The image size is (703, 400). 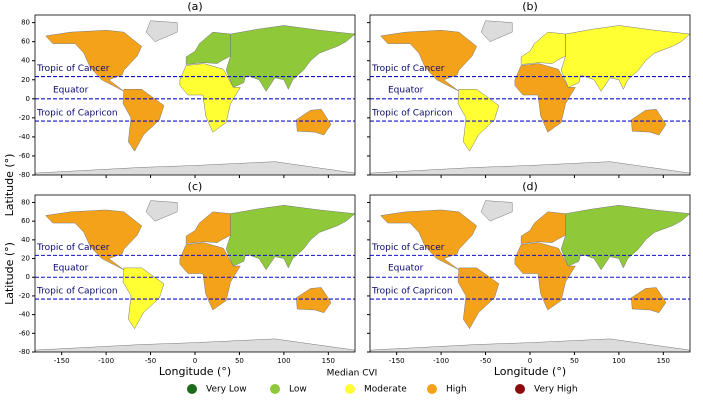 What do you see at coordinates (556, 390) in the screenshot?
I see `legend-label: Very High` at bounding box center [556, 390].